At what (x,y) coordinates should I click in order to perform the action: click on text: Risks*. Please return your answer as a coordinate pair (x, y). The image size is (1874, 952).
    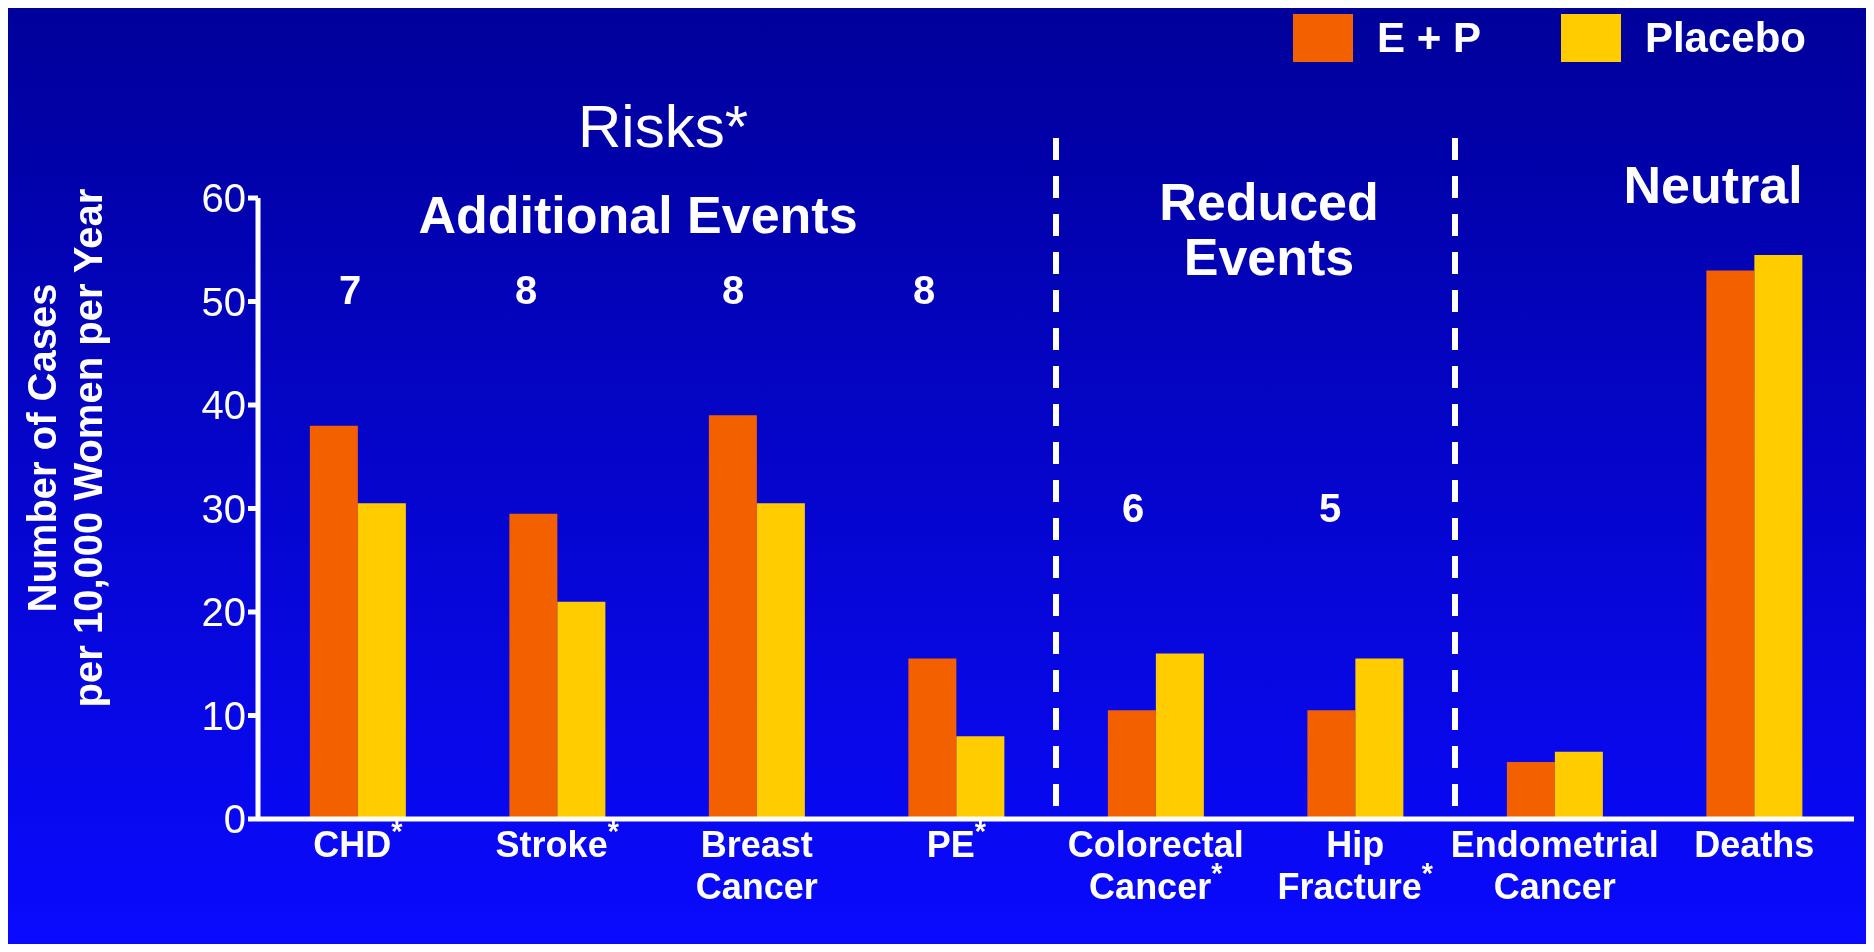
    Looking at the image, I should click on (663, 126).